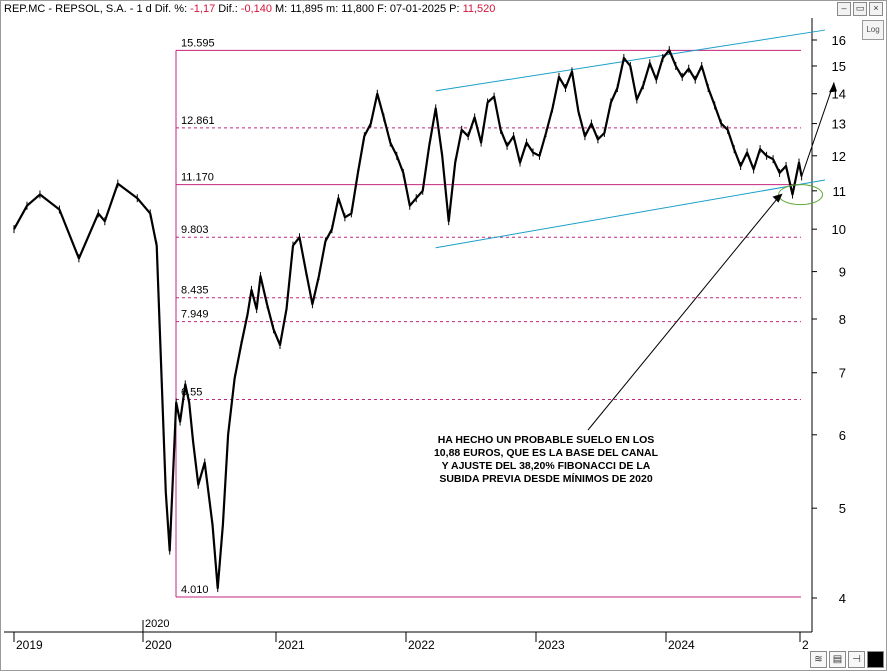 Image resolution: width=887 pixels, height=671 pixels. I want to click on symbol-label: REP.MC - REPSOL, S.A. - 1 d, so click(78, 9).